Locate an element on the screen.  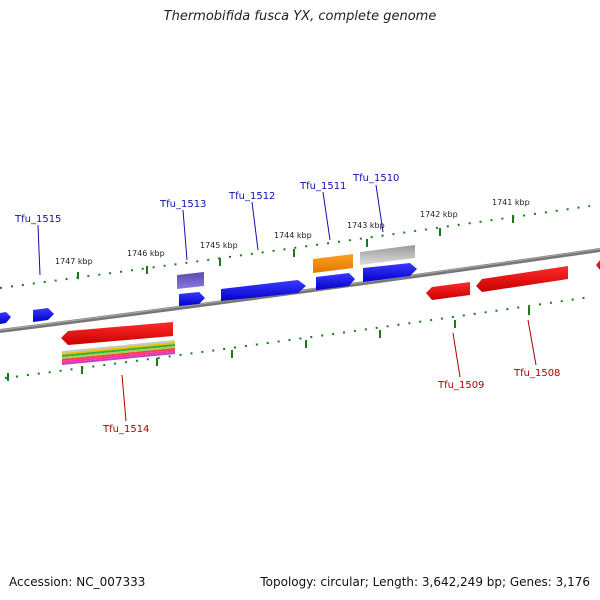
label-tfu-1514: Tfu_1514 is located at coordinates (125, 429).